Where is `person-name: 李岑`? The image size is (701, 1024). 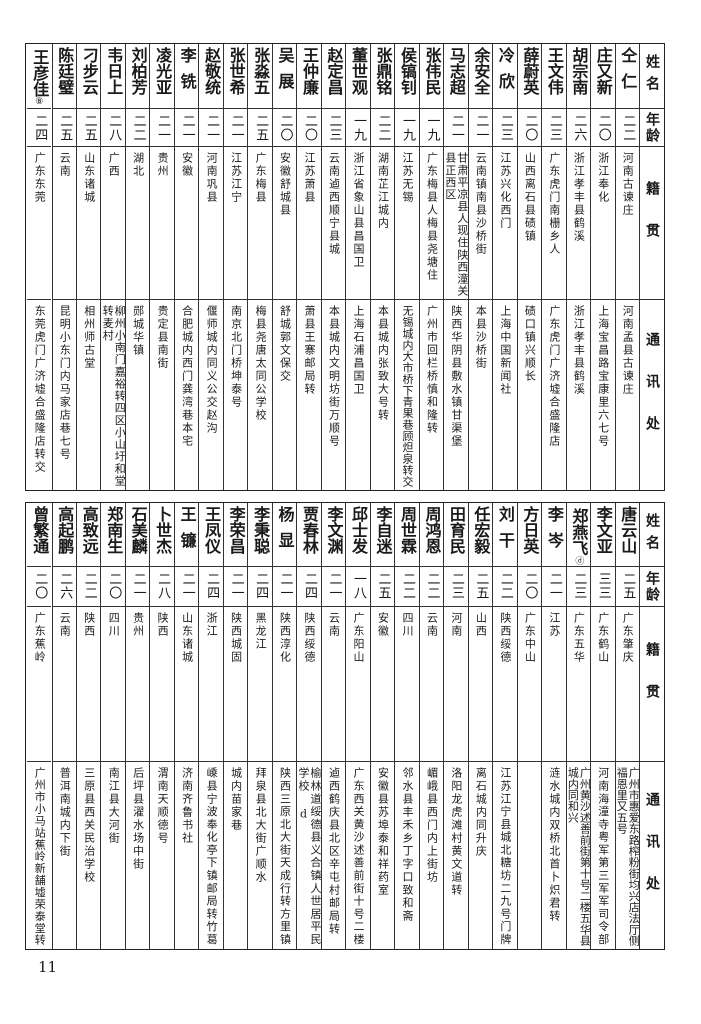
person-name: 李岑 is located at coordinates (554, 532).